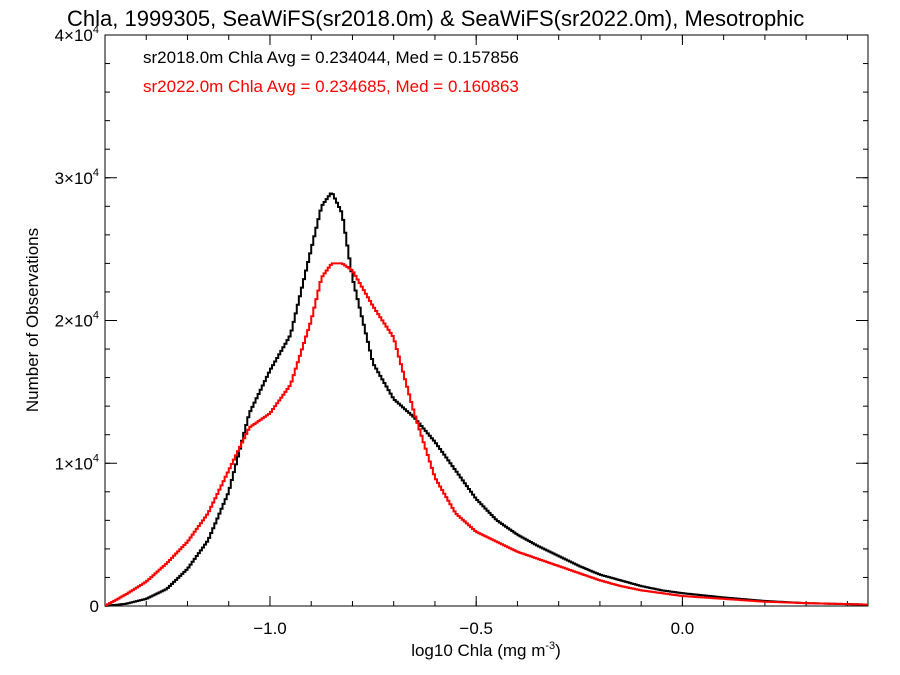 This screenshot has height=675, width=900. I want to click on x-tick-label: −0.5, so click(476, 628).